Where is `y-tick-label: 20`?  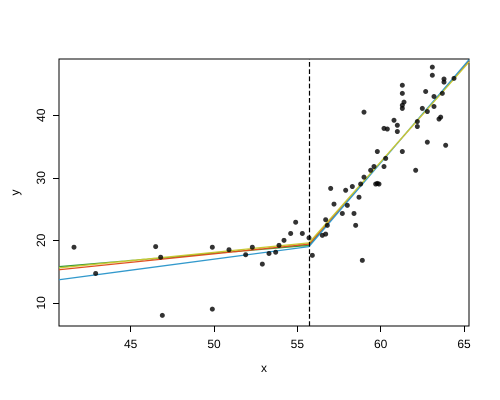 y-tick-label: 20 is located at coordinates (41, 240).